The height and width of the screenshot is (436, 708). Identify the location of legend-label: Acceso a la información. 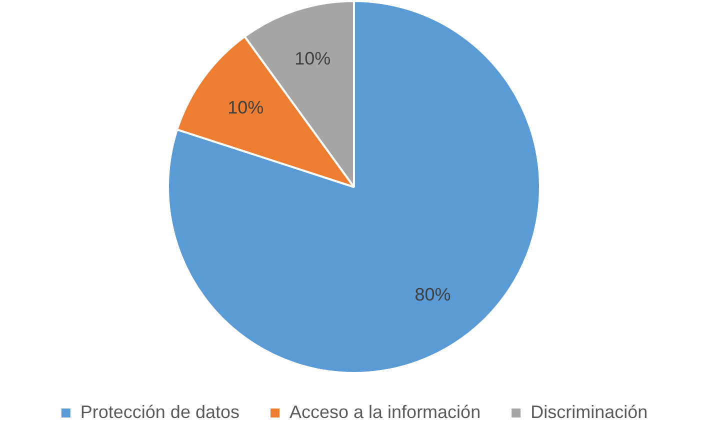
(385, 412).